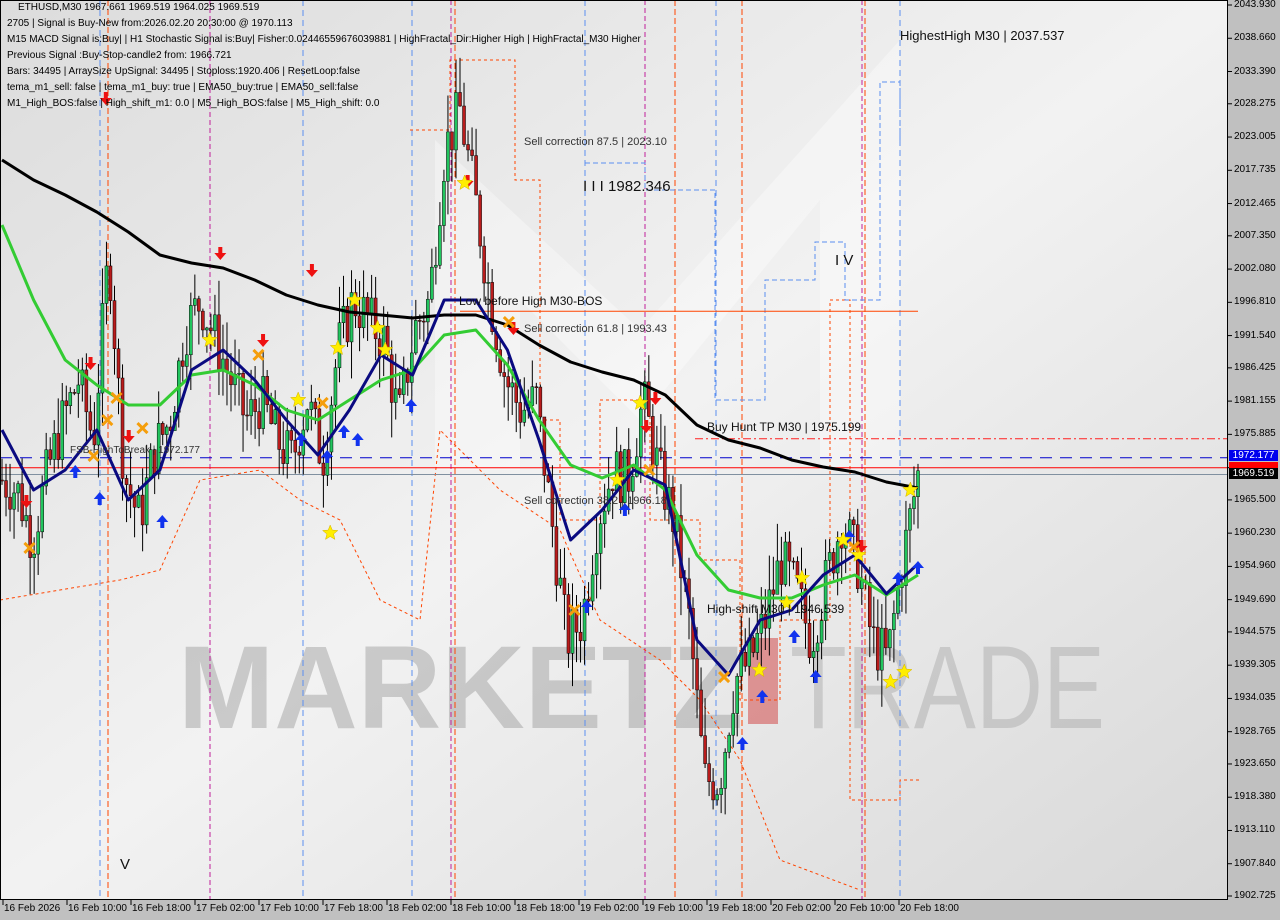  What do you see at coordinates (1253, 455) in the screenshot?
I see `fsb-price-label: 1972.177` at bounding box center [1253, 455].